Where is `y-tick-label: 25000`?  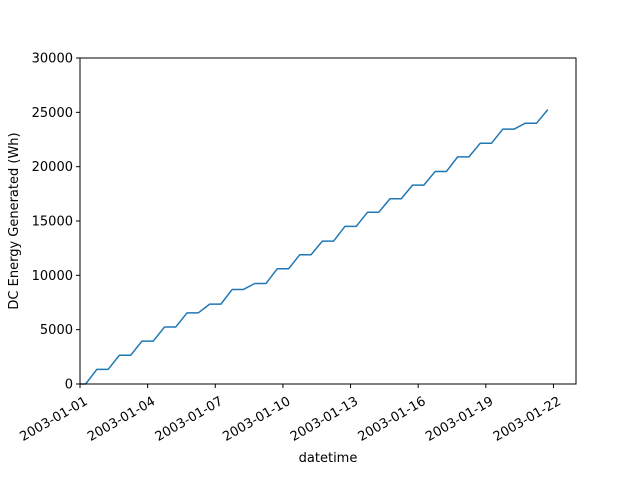 y-tick-label: 25000 is located at coordinates (52, 113).